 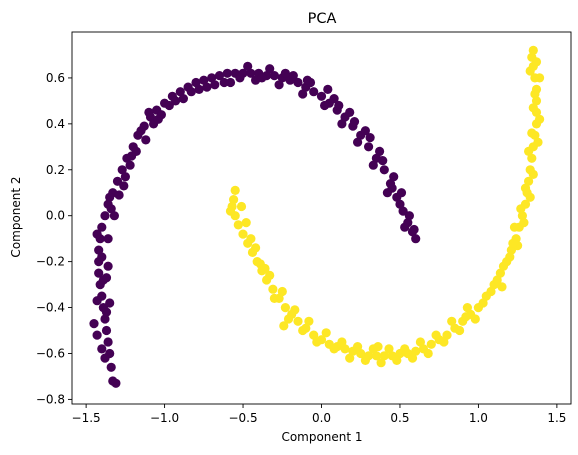 I want to click on y-tick-label: −0.8, so click(x=50, y=399).